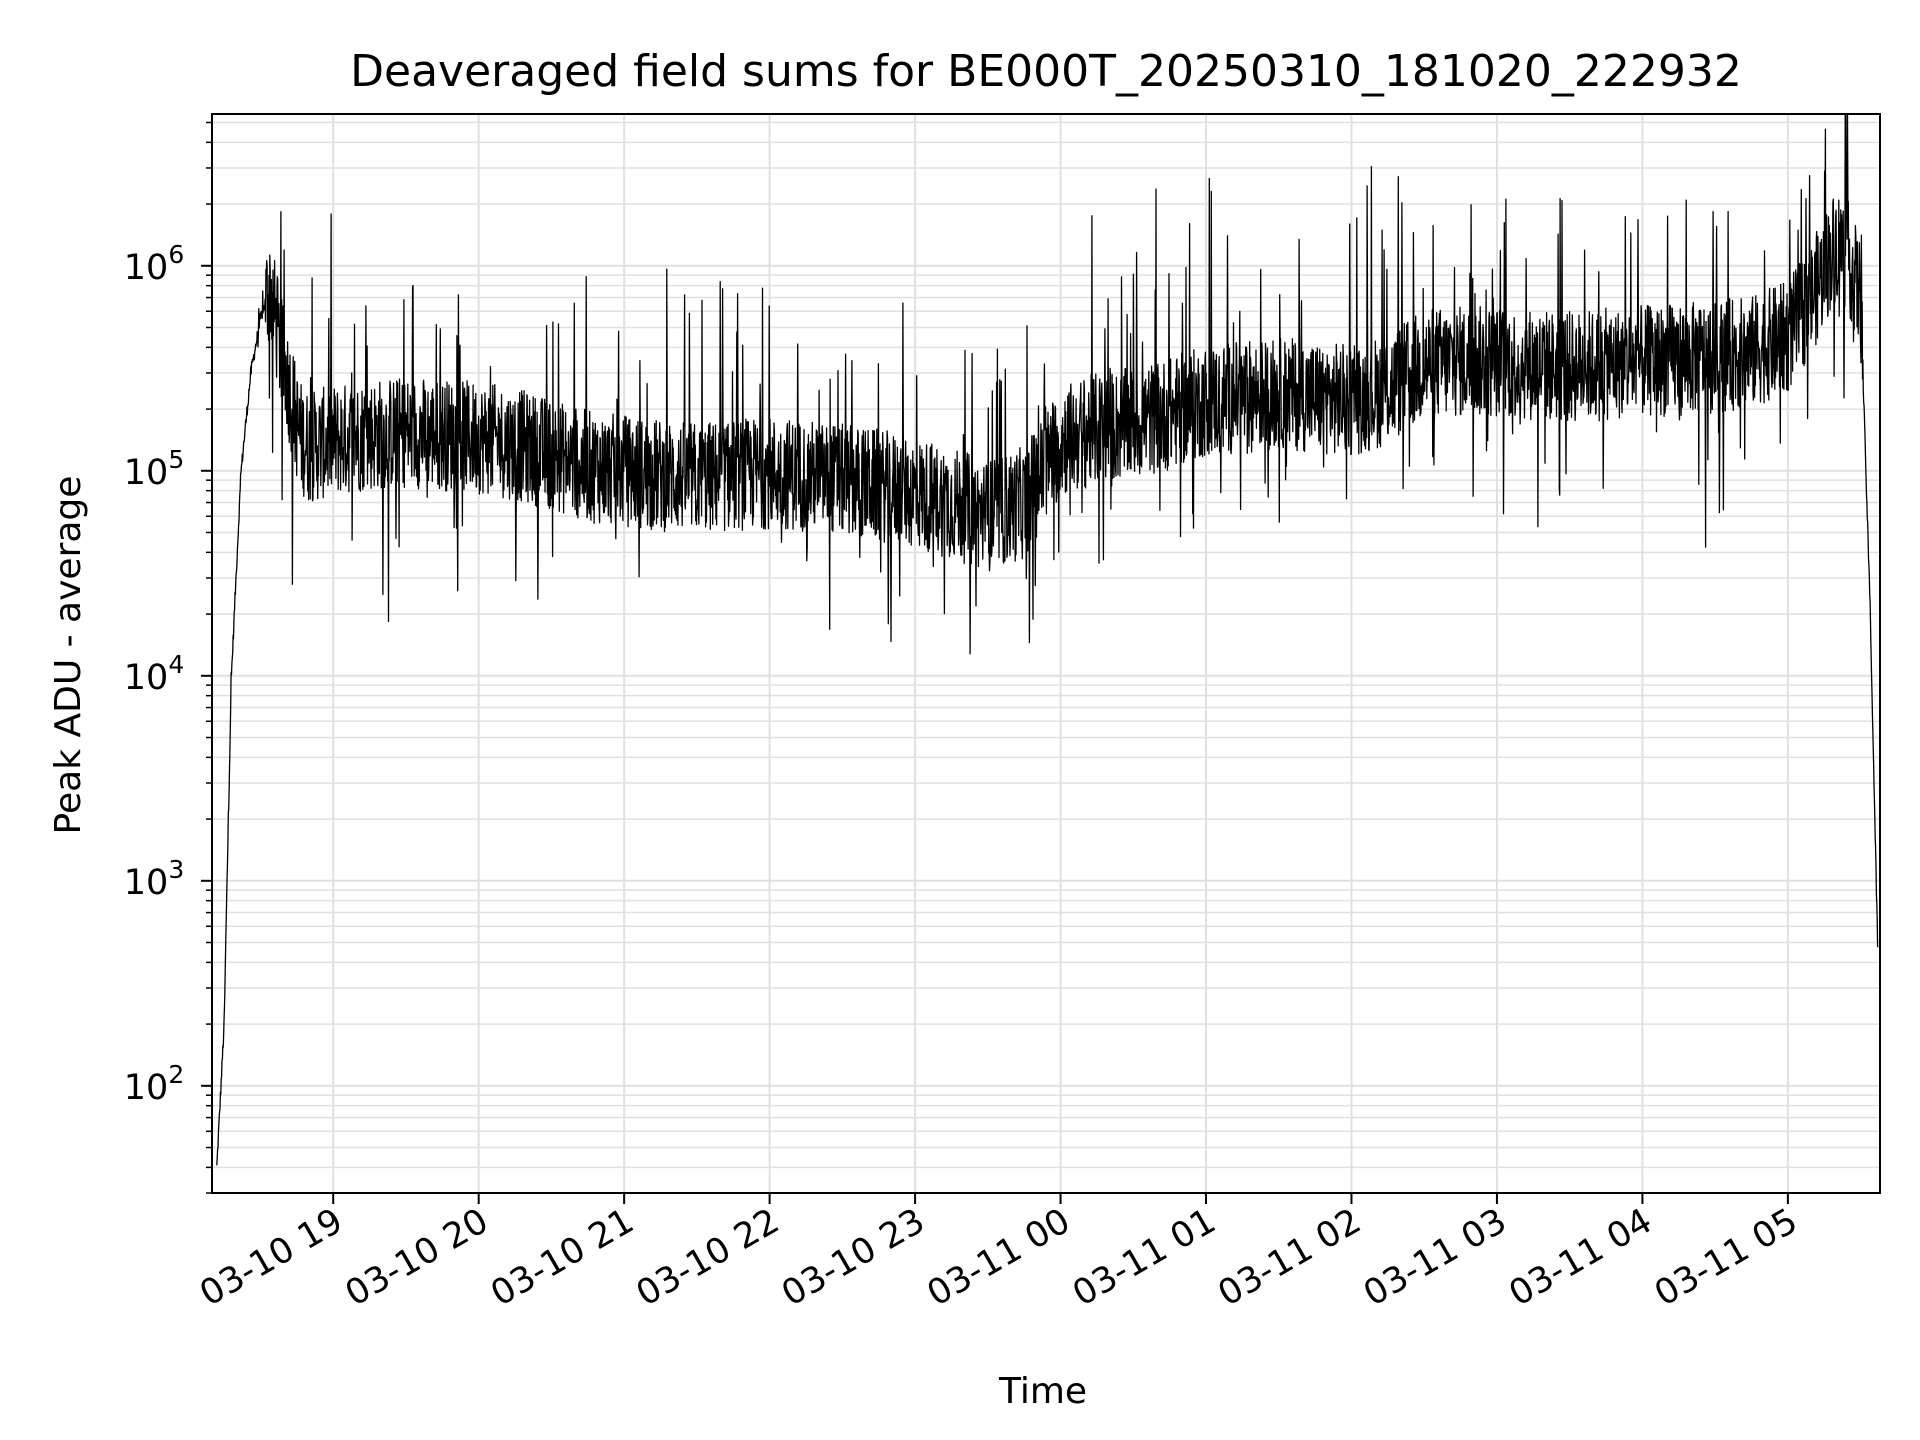 This screenshot has width=1920, height=1440. I want to click on y-axis-label: Peak ADU - average, so click(68, 655).